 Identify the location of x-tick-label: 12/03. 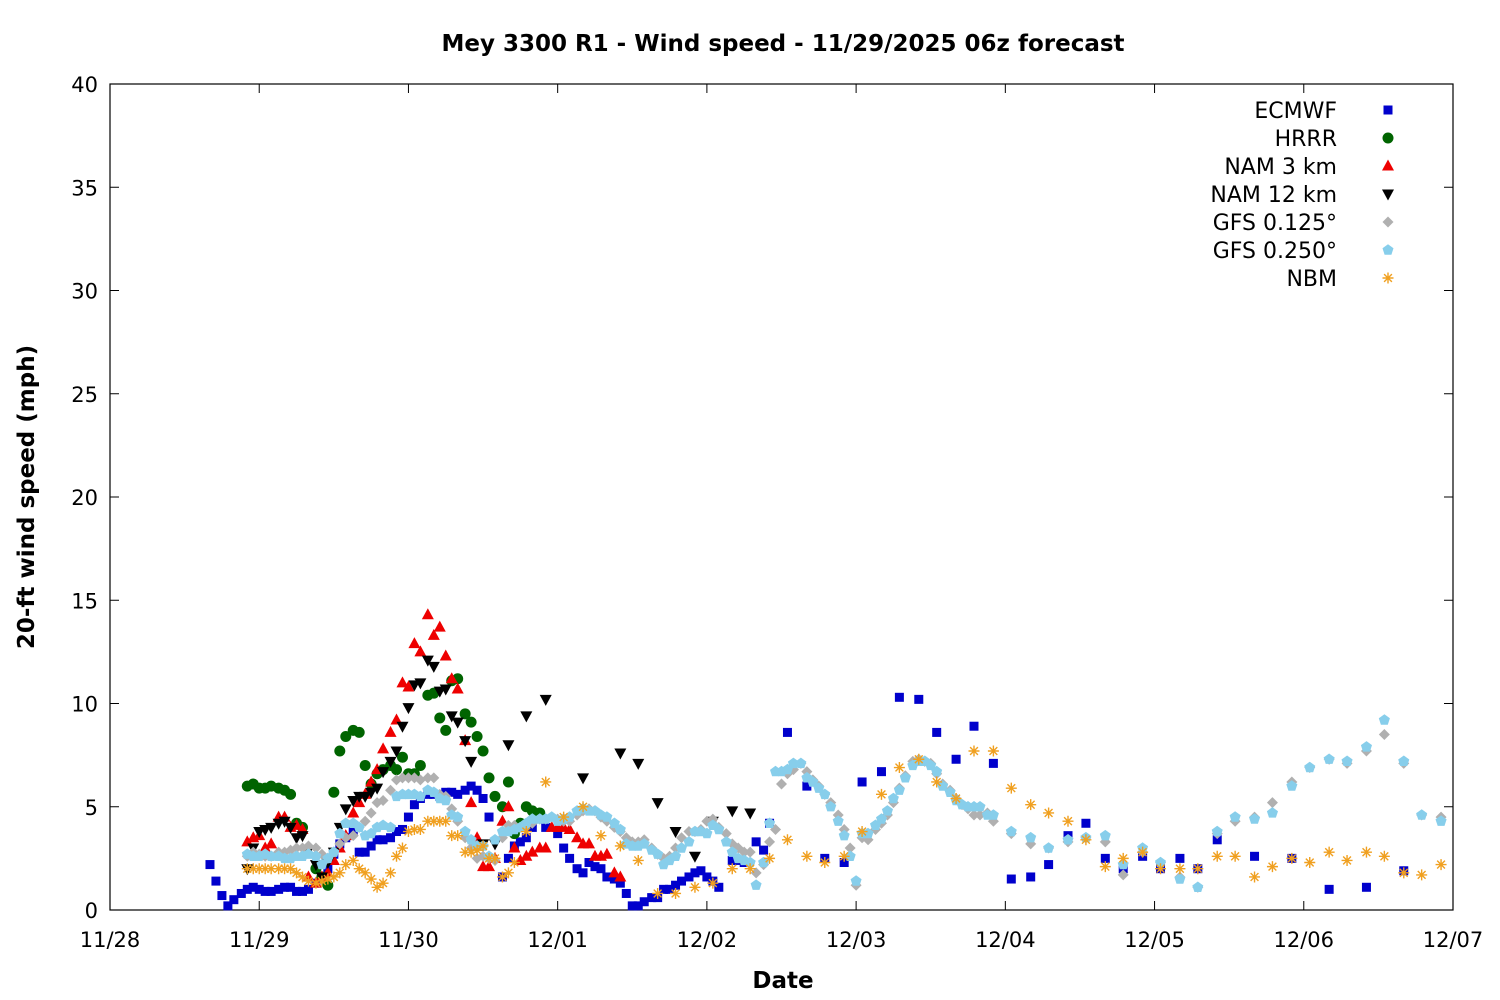
(856, 940).